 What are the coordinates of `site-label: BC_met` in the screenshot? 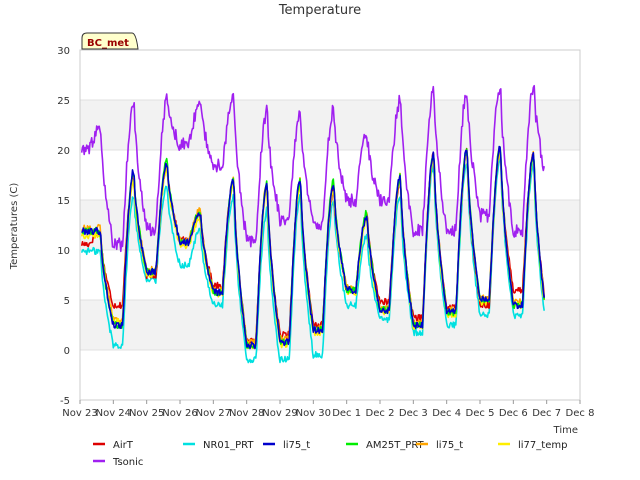 It's located at (108, 43).